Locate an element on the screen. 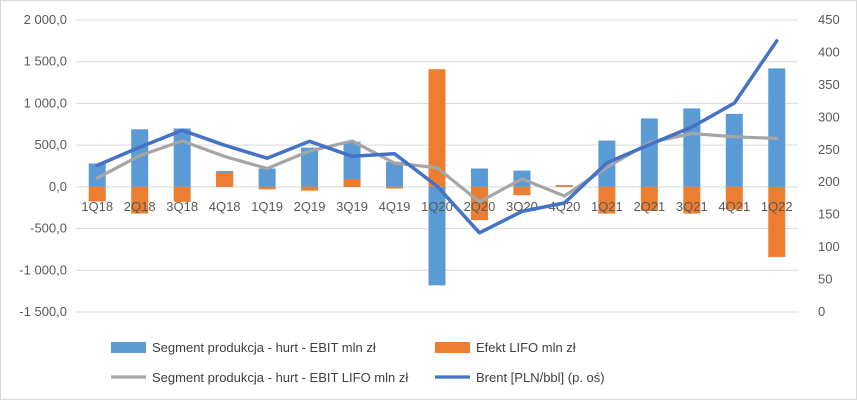 This screenshot has height=400, width=857. right-tick-label: 0 is located at coordinates (821, 311).